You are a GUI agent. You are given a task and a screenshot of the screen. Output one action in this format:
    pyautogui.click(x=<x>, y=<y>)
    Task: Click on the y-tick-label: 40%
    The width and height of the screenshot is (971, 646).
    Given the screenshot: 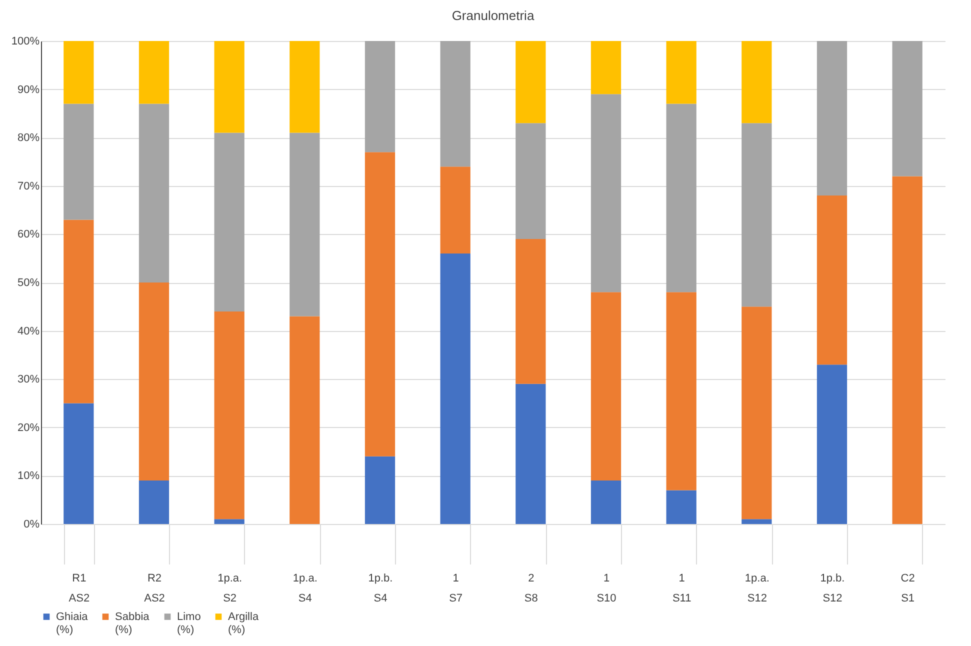 What is the action you would take?
    pyautogui.click(x=28, y=331)
    